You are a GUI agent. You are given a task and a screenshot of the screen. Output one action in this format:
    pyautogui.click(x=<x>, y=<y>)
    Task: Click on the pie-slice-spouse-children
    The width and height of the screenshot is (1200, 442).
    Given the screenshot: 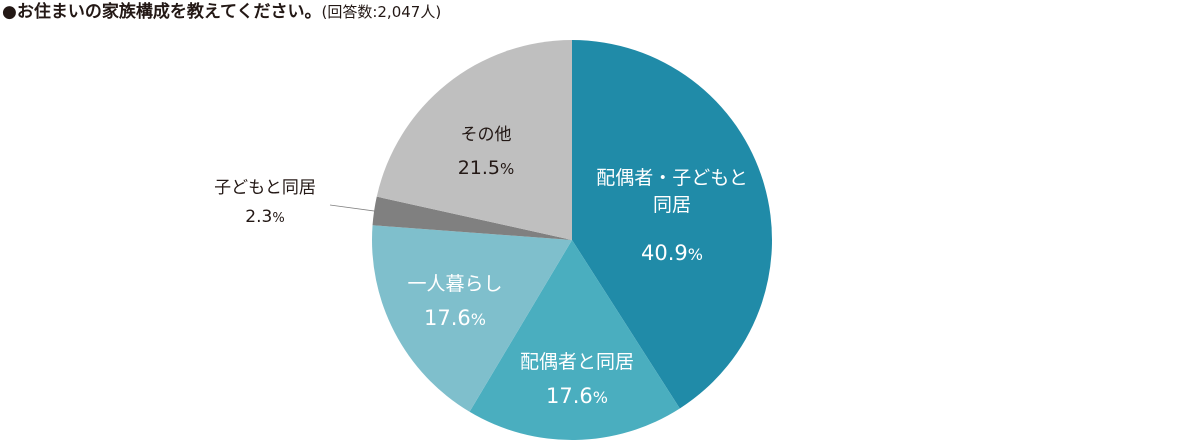 What is the action you would take?
    pyautogui.click(x=672, y=224)
    